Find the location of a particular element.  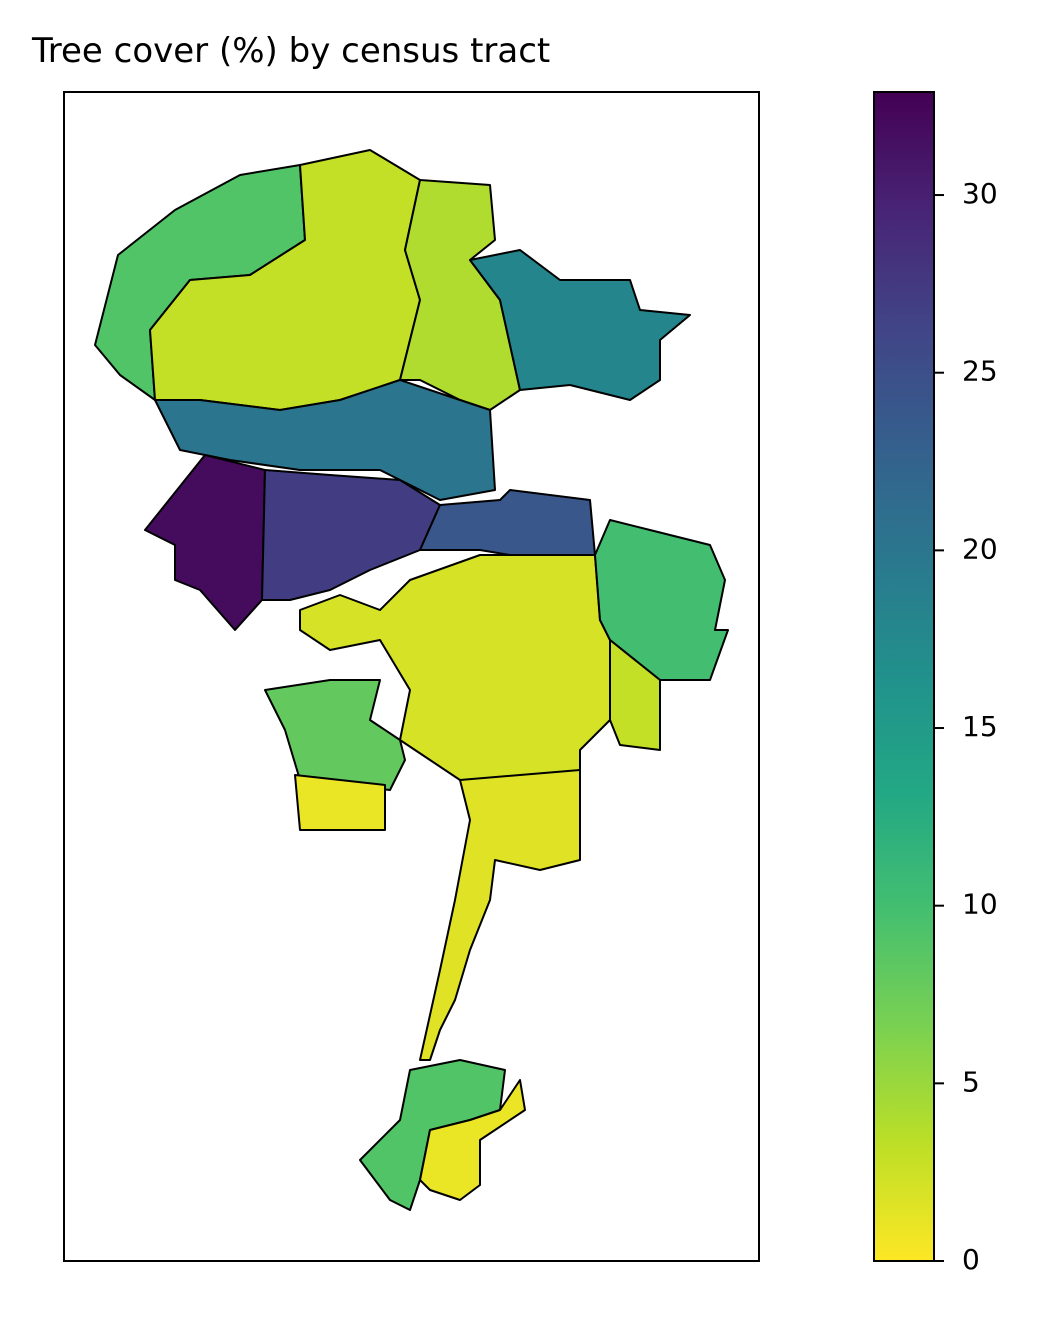

colorbar-tick-label: 30 is located at coordinates (980, 193).